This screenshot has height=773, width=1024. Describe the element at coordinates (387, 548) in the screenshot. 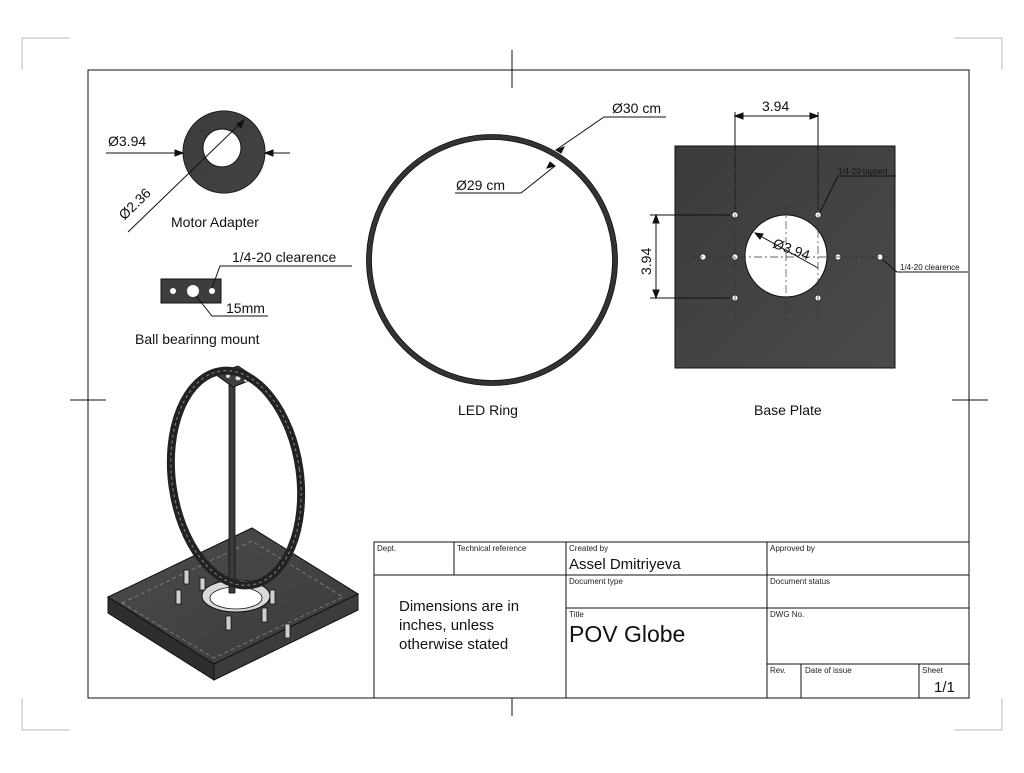

I see `dept-label: Dept.` at that location.